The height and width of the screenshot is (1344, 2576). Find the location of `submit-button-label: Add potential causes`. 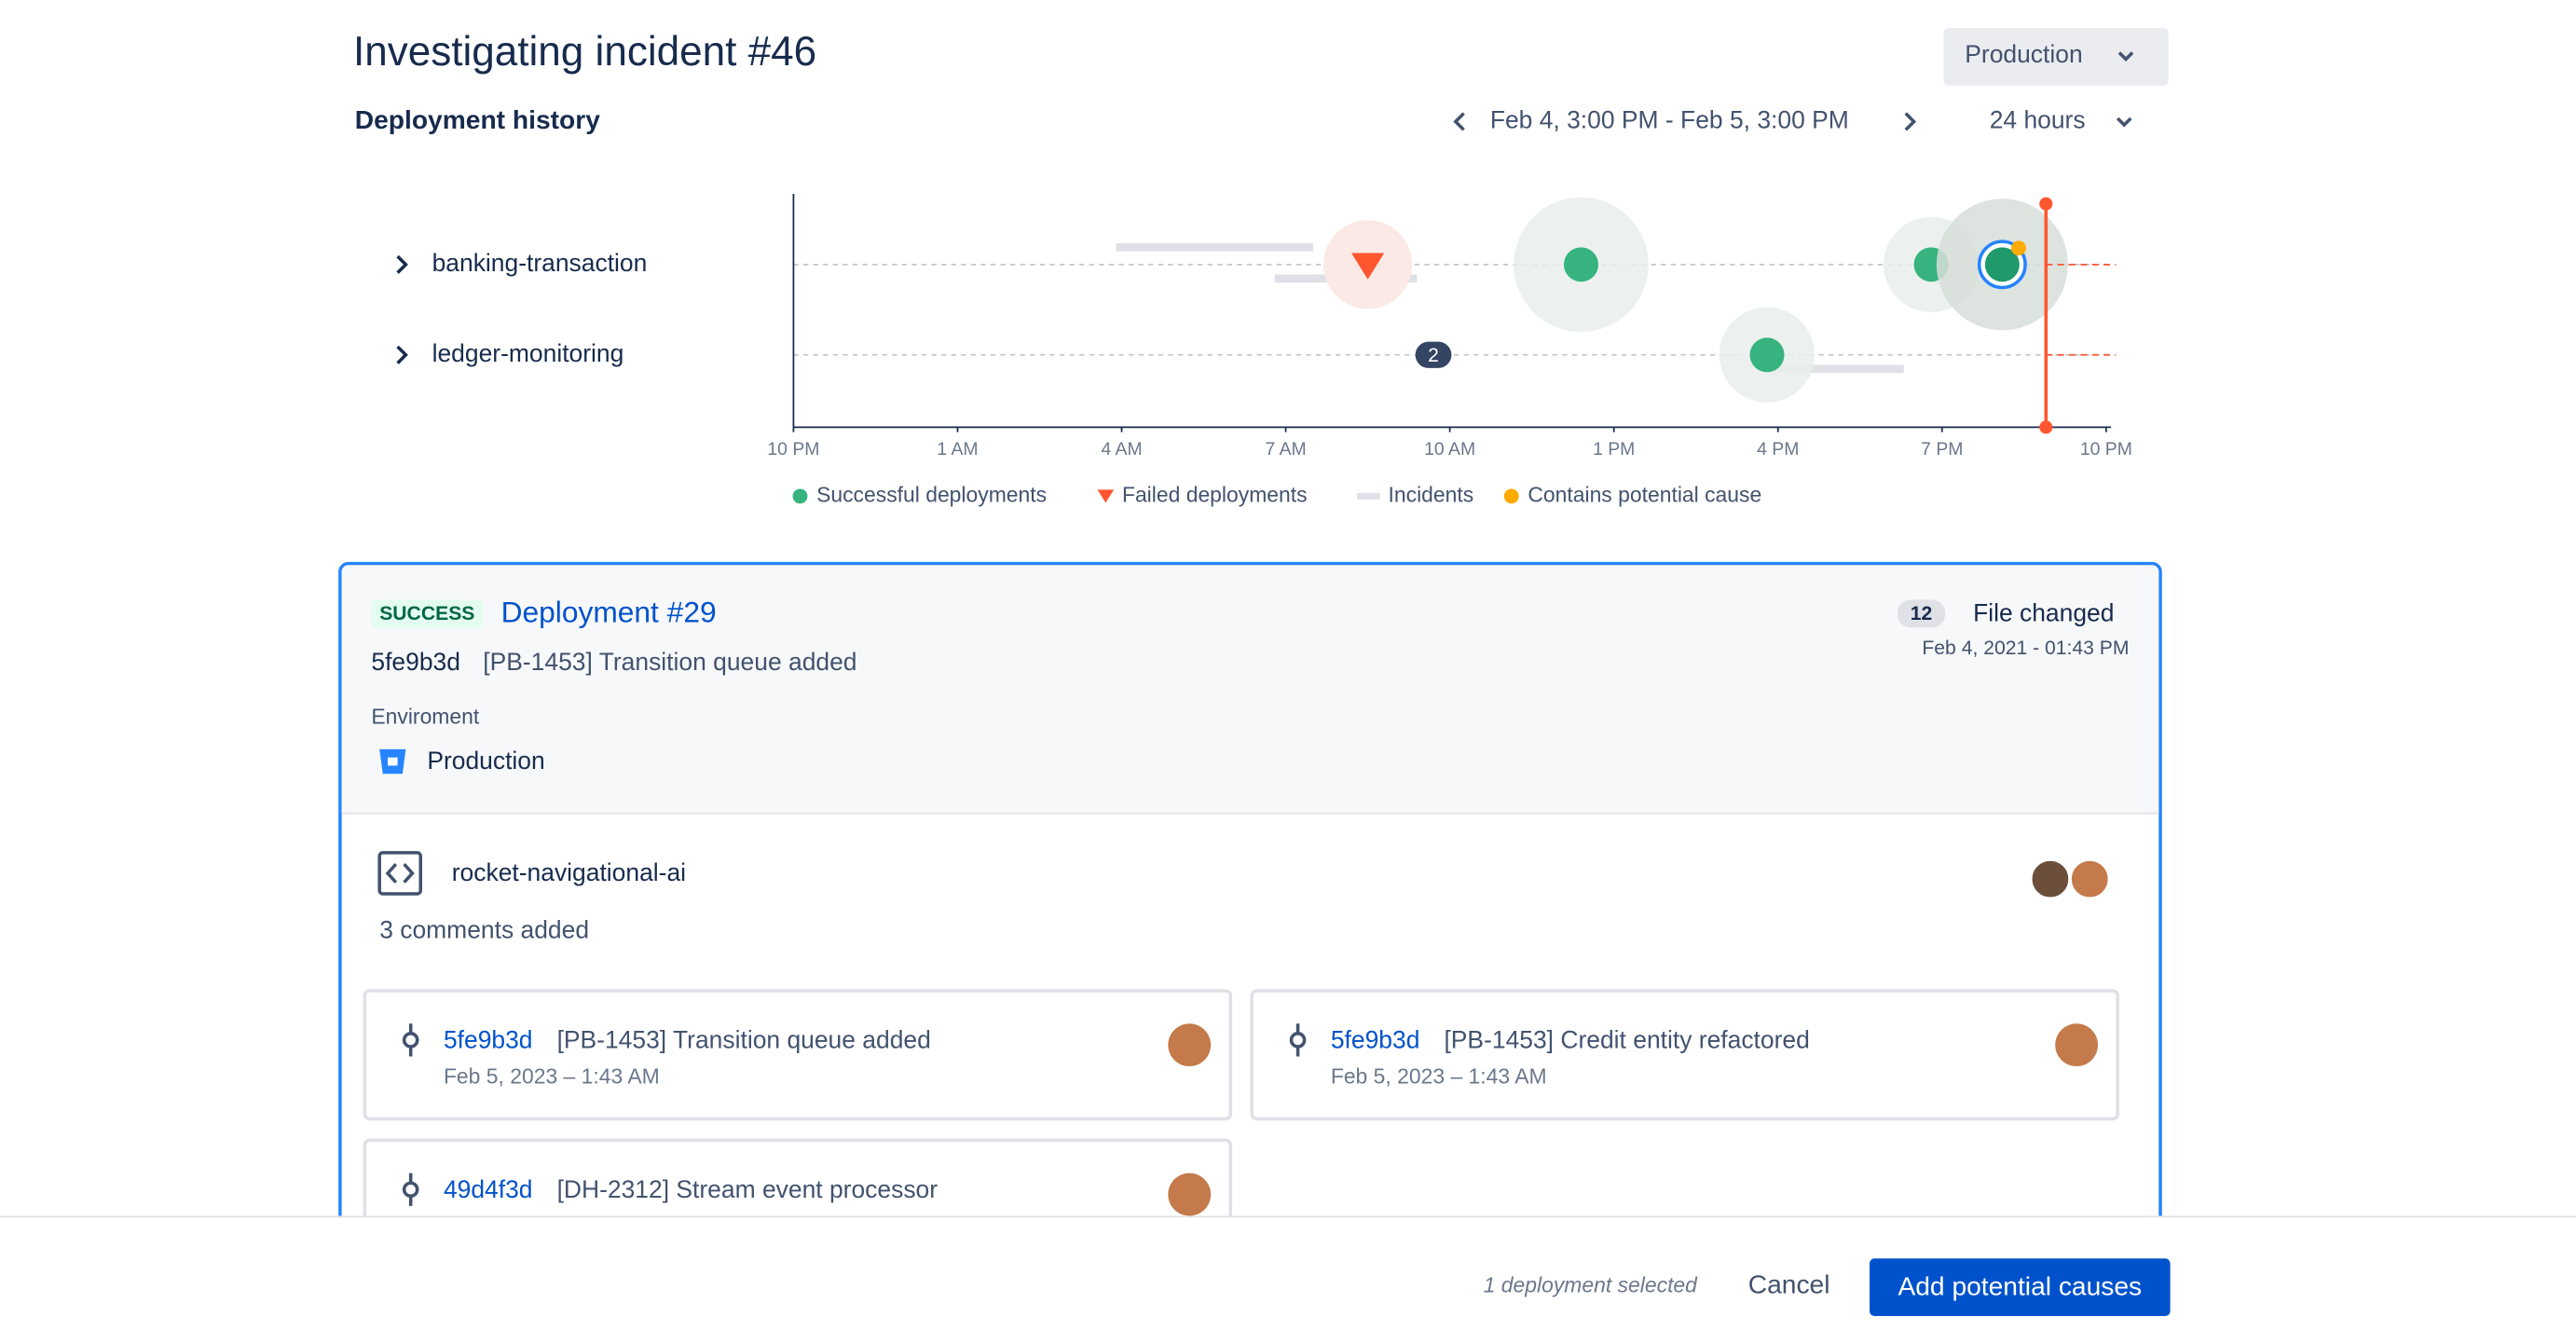

submit-button-label: Add potential causes is located at coordinates (2020, 1285).